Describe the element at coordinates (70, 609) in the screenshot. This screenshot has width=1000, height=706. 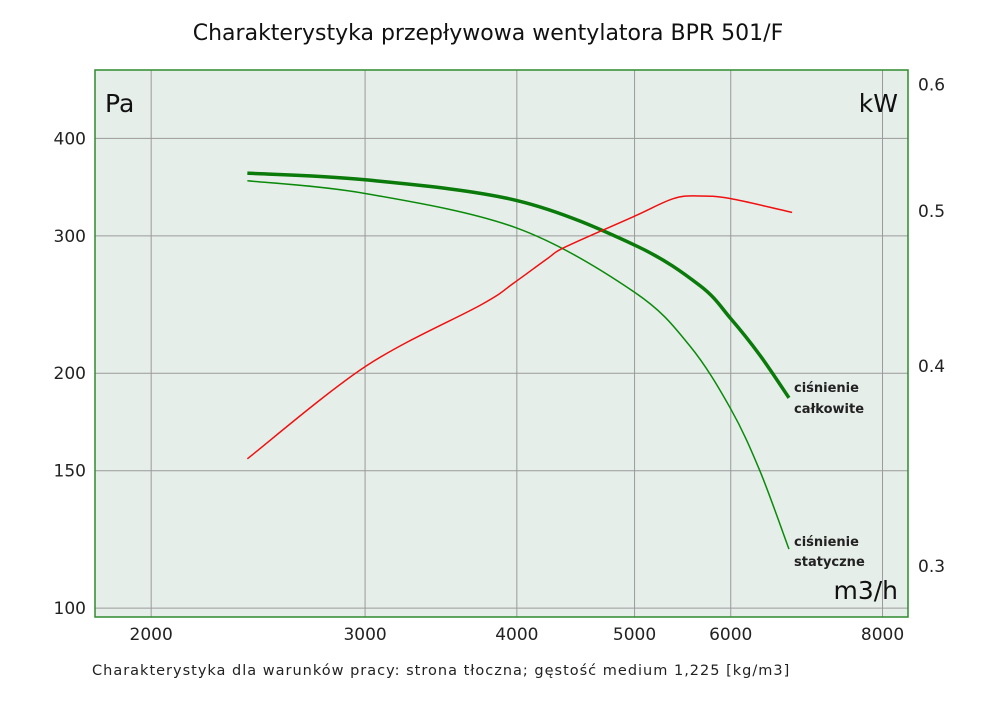
I see `y-tick-label: 100` at that location.